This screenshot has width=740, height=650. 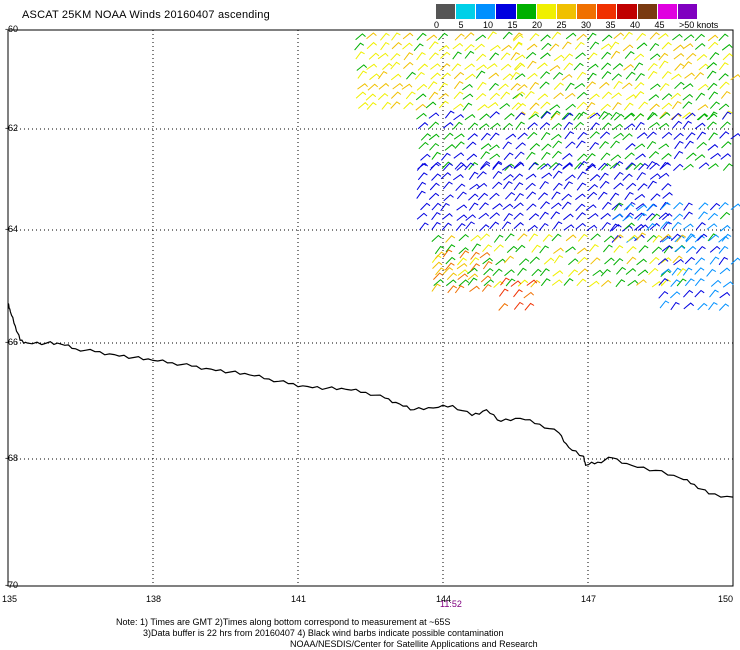 What do you see at coordinates (512, 25) in the screenshot?
I see `legend-label: 15` at bounding box center [512, 25].